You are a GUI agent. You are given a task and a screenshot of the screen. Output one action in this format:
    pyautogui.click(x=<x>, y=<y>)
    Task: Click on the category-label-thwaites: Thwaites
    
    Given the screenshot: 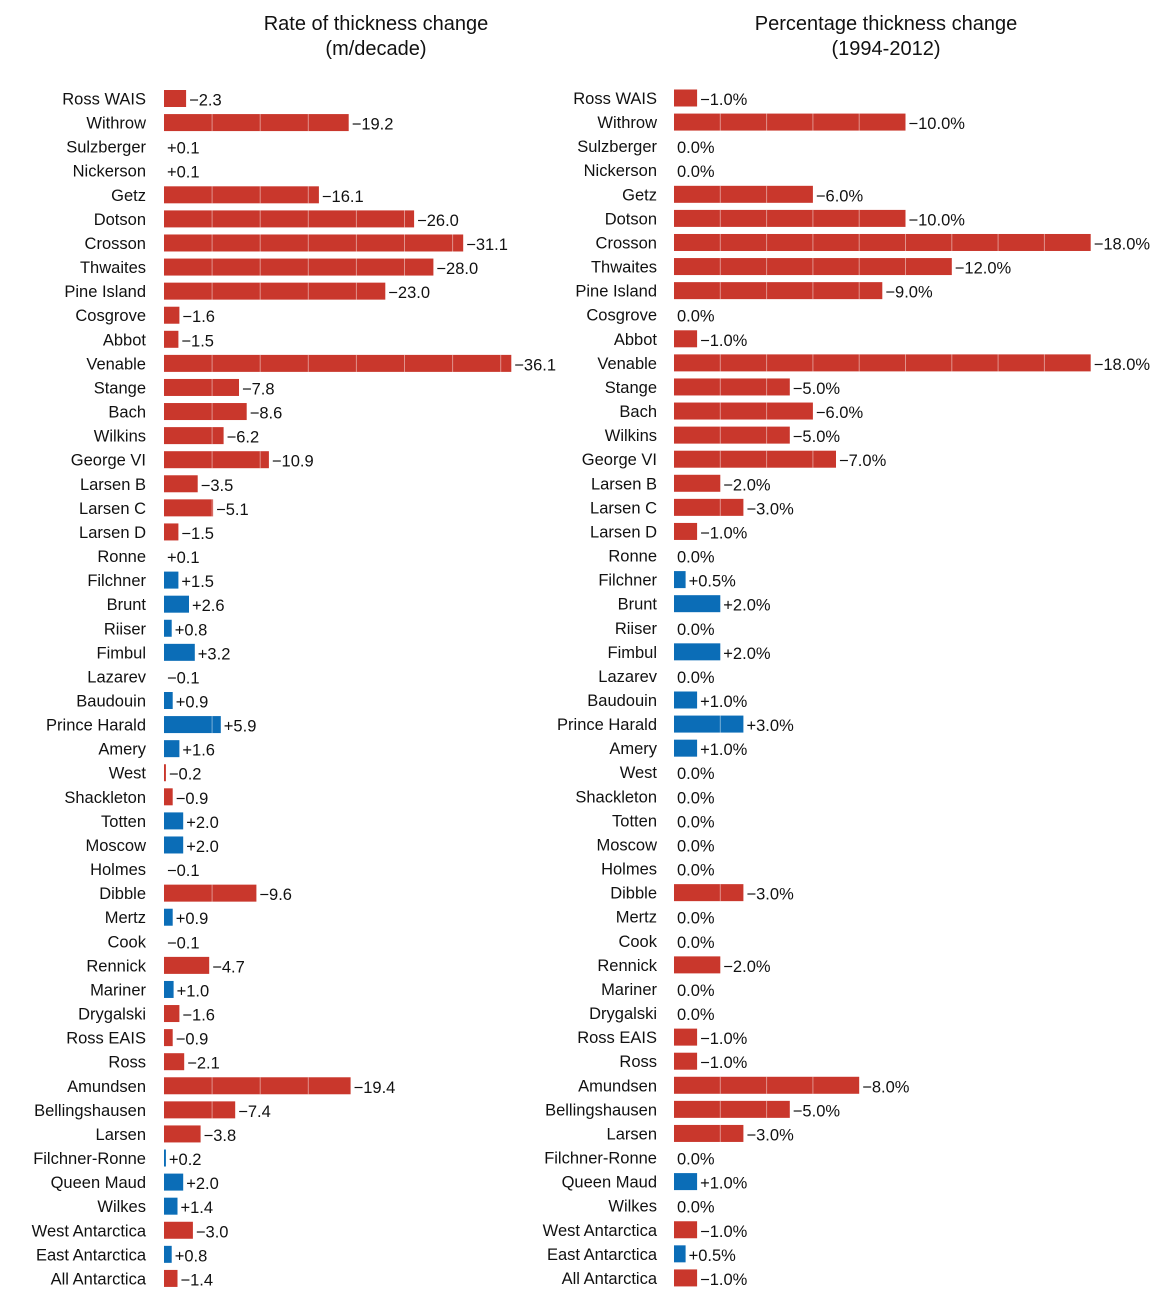 What is the action you would take?
    pyautogui.click(x=624, y=268)
    